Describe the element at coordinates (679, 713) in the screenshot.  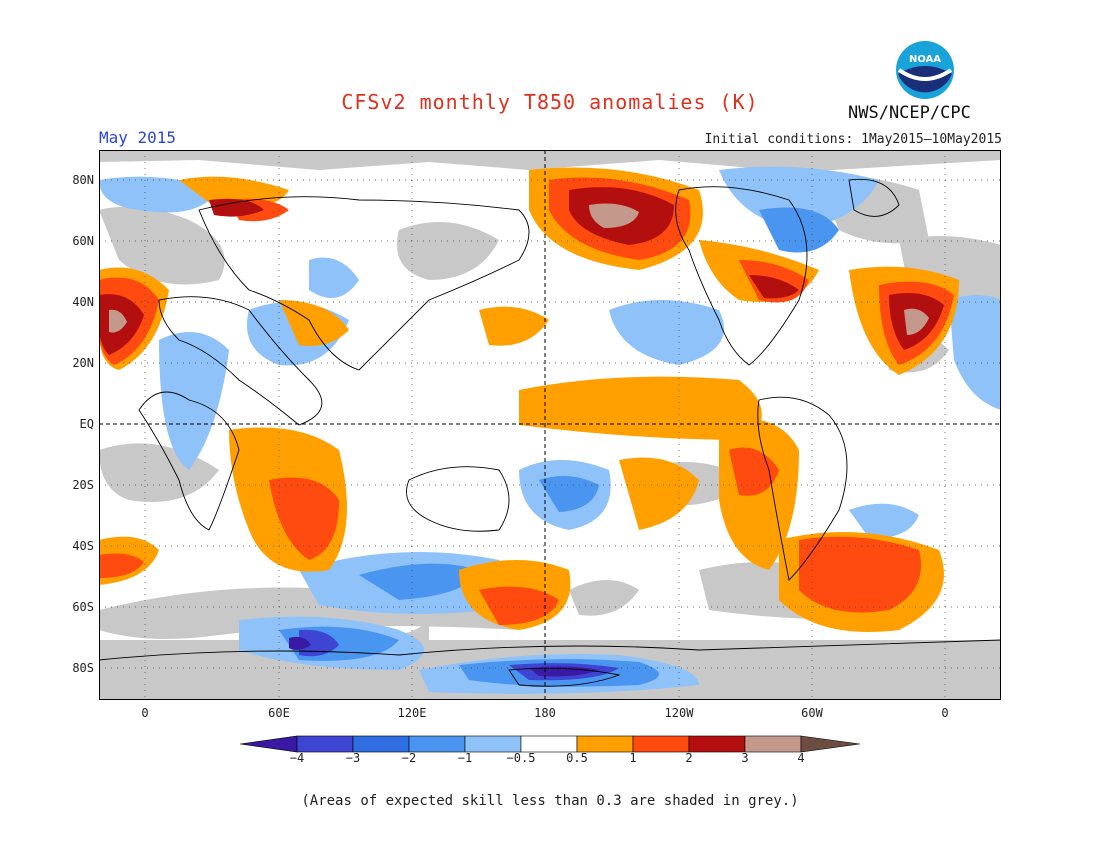
I see `lon-label: 120W` at that location.